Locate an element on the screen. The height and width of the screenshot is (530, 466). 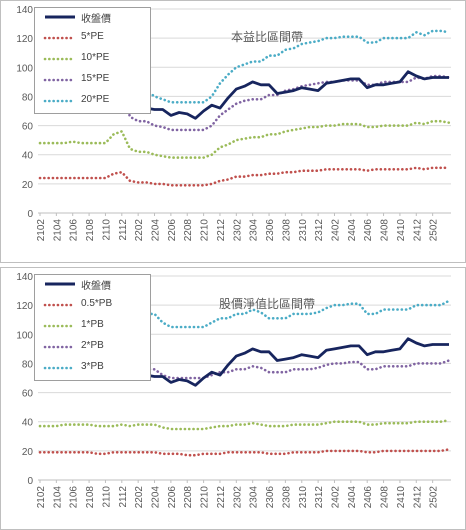
legend-label: 2*PB is located at coordinates (92, 345).